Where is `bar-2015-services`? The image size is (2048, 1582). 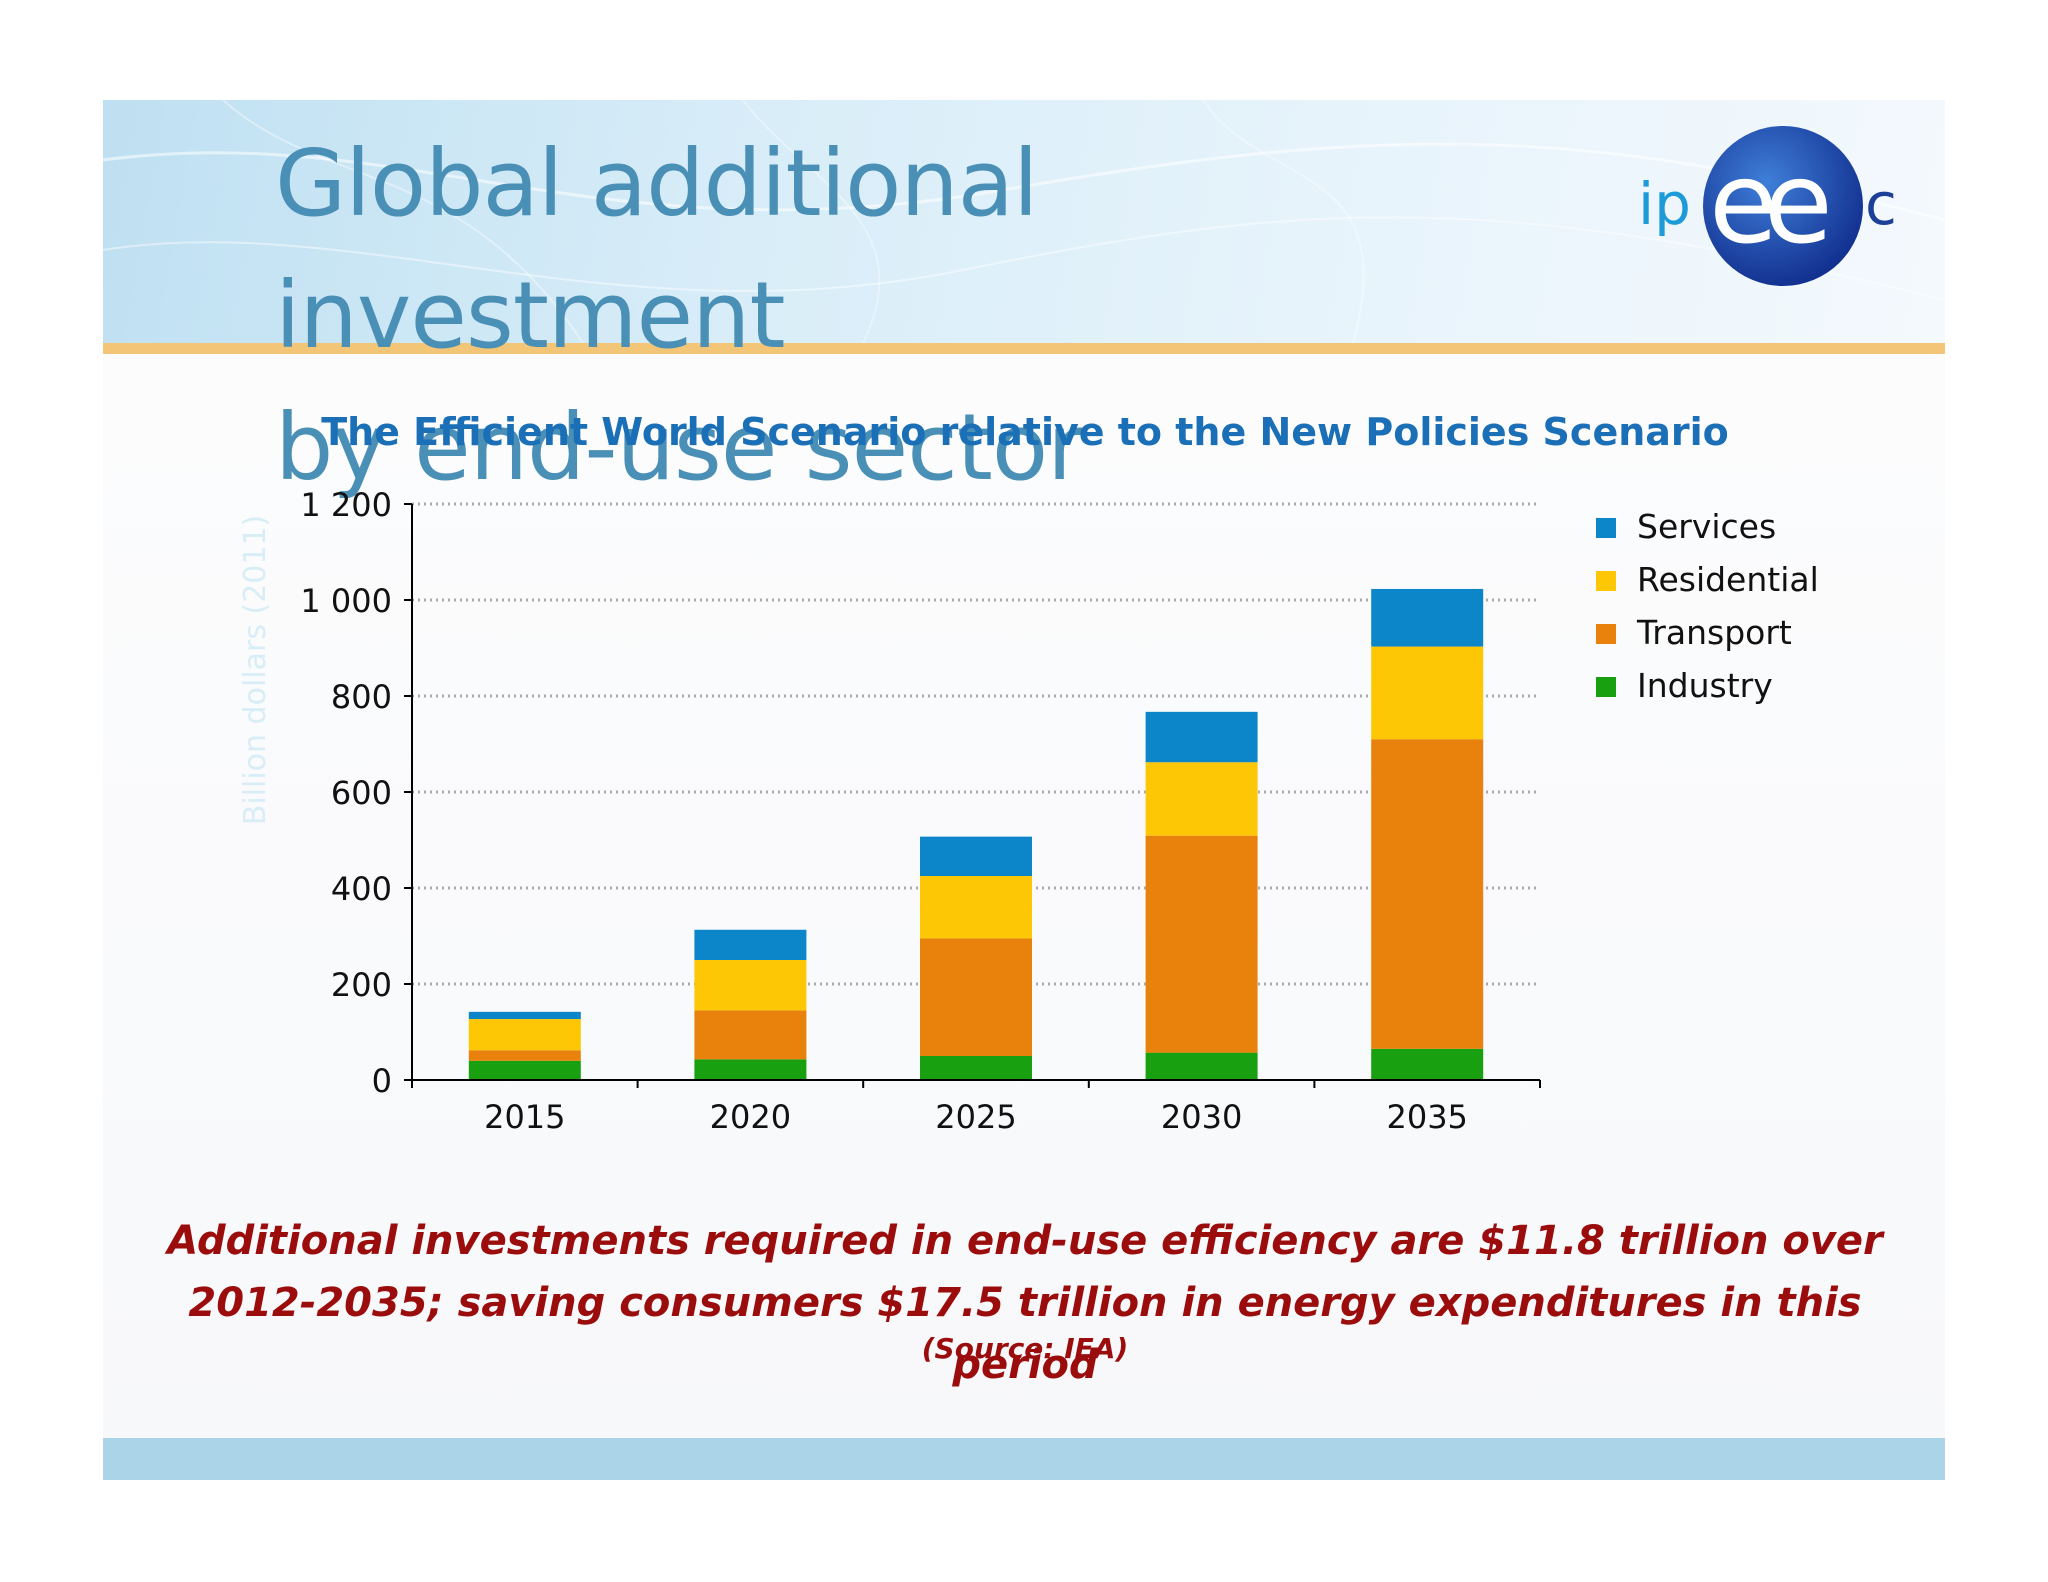 bar-2015-services is located at coordinates (524, 1015).